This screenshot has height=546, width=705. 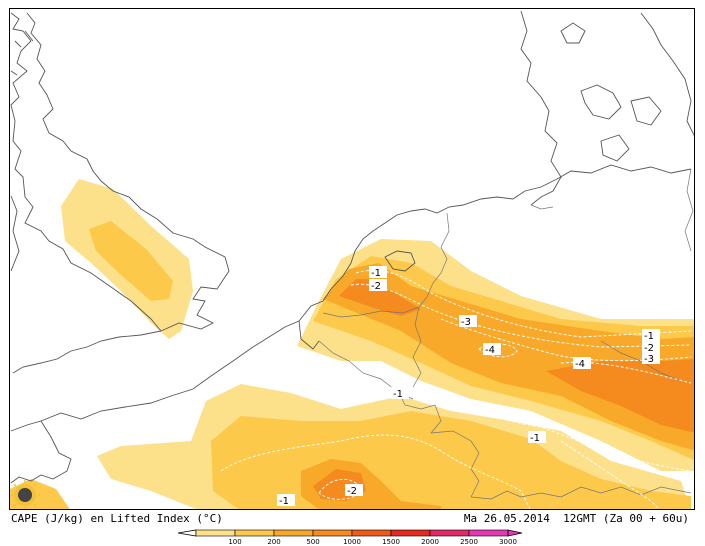 I want to click on coast-ijsselmeer, so click(x=400, y=261).